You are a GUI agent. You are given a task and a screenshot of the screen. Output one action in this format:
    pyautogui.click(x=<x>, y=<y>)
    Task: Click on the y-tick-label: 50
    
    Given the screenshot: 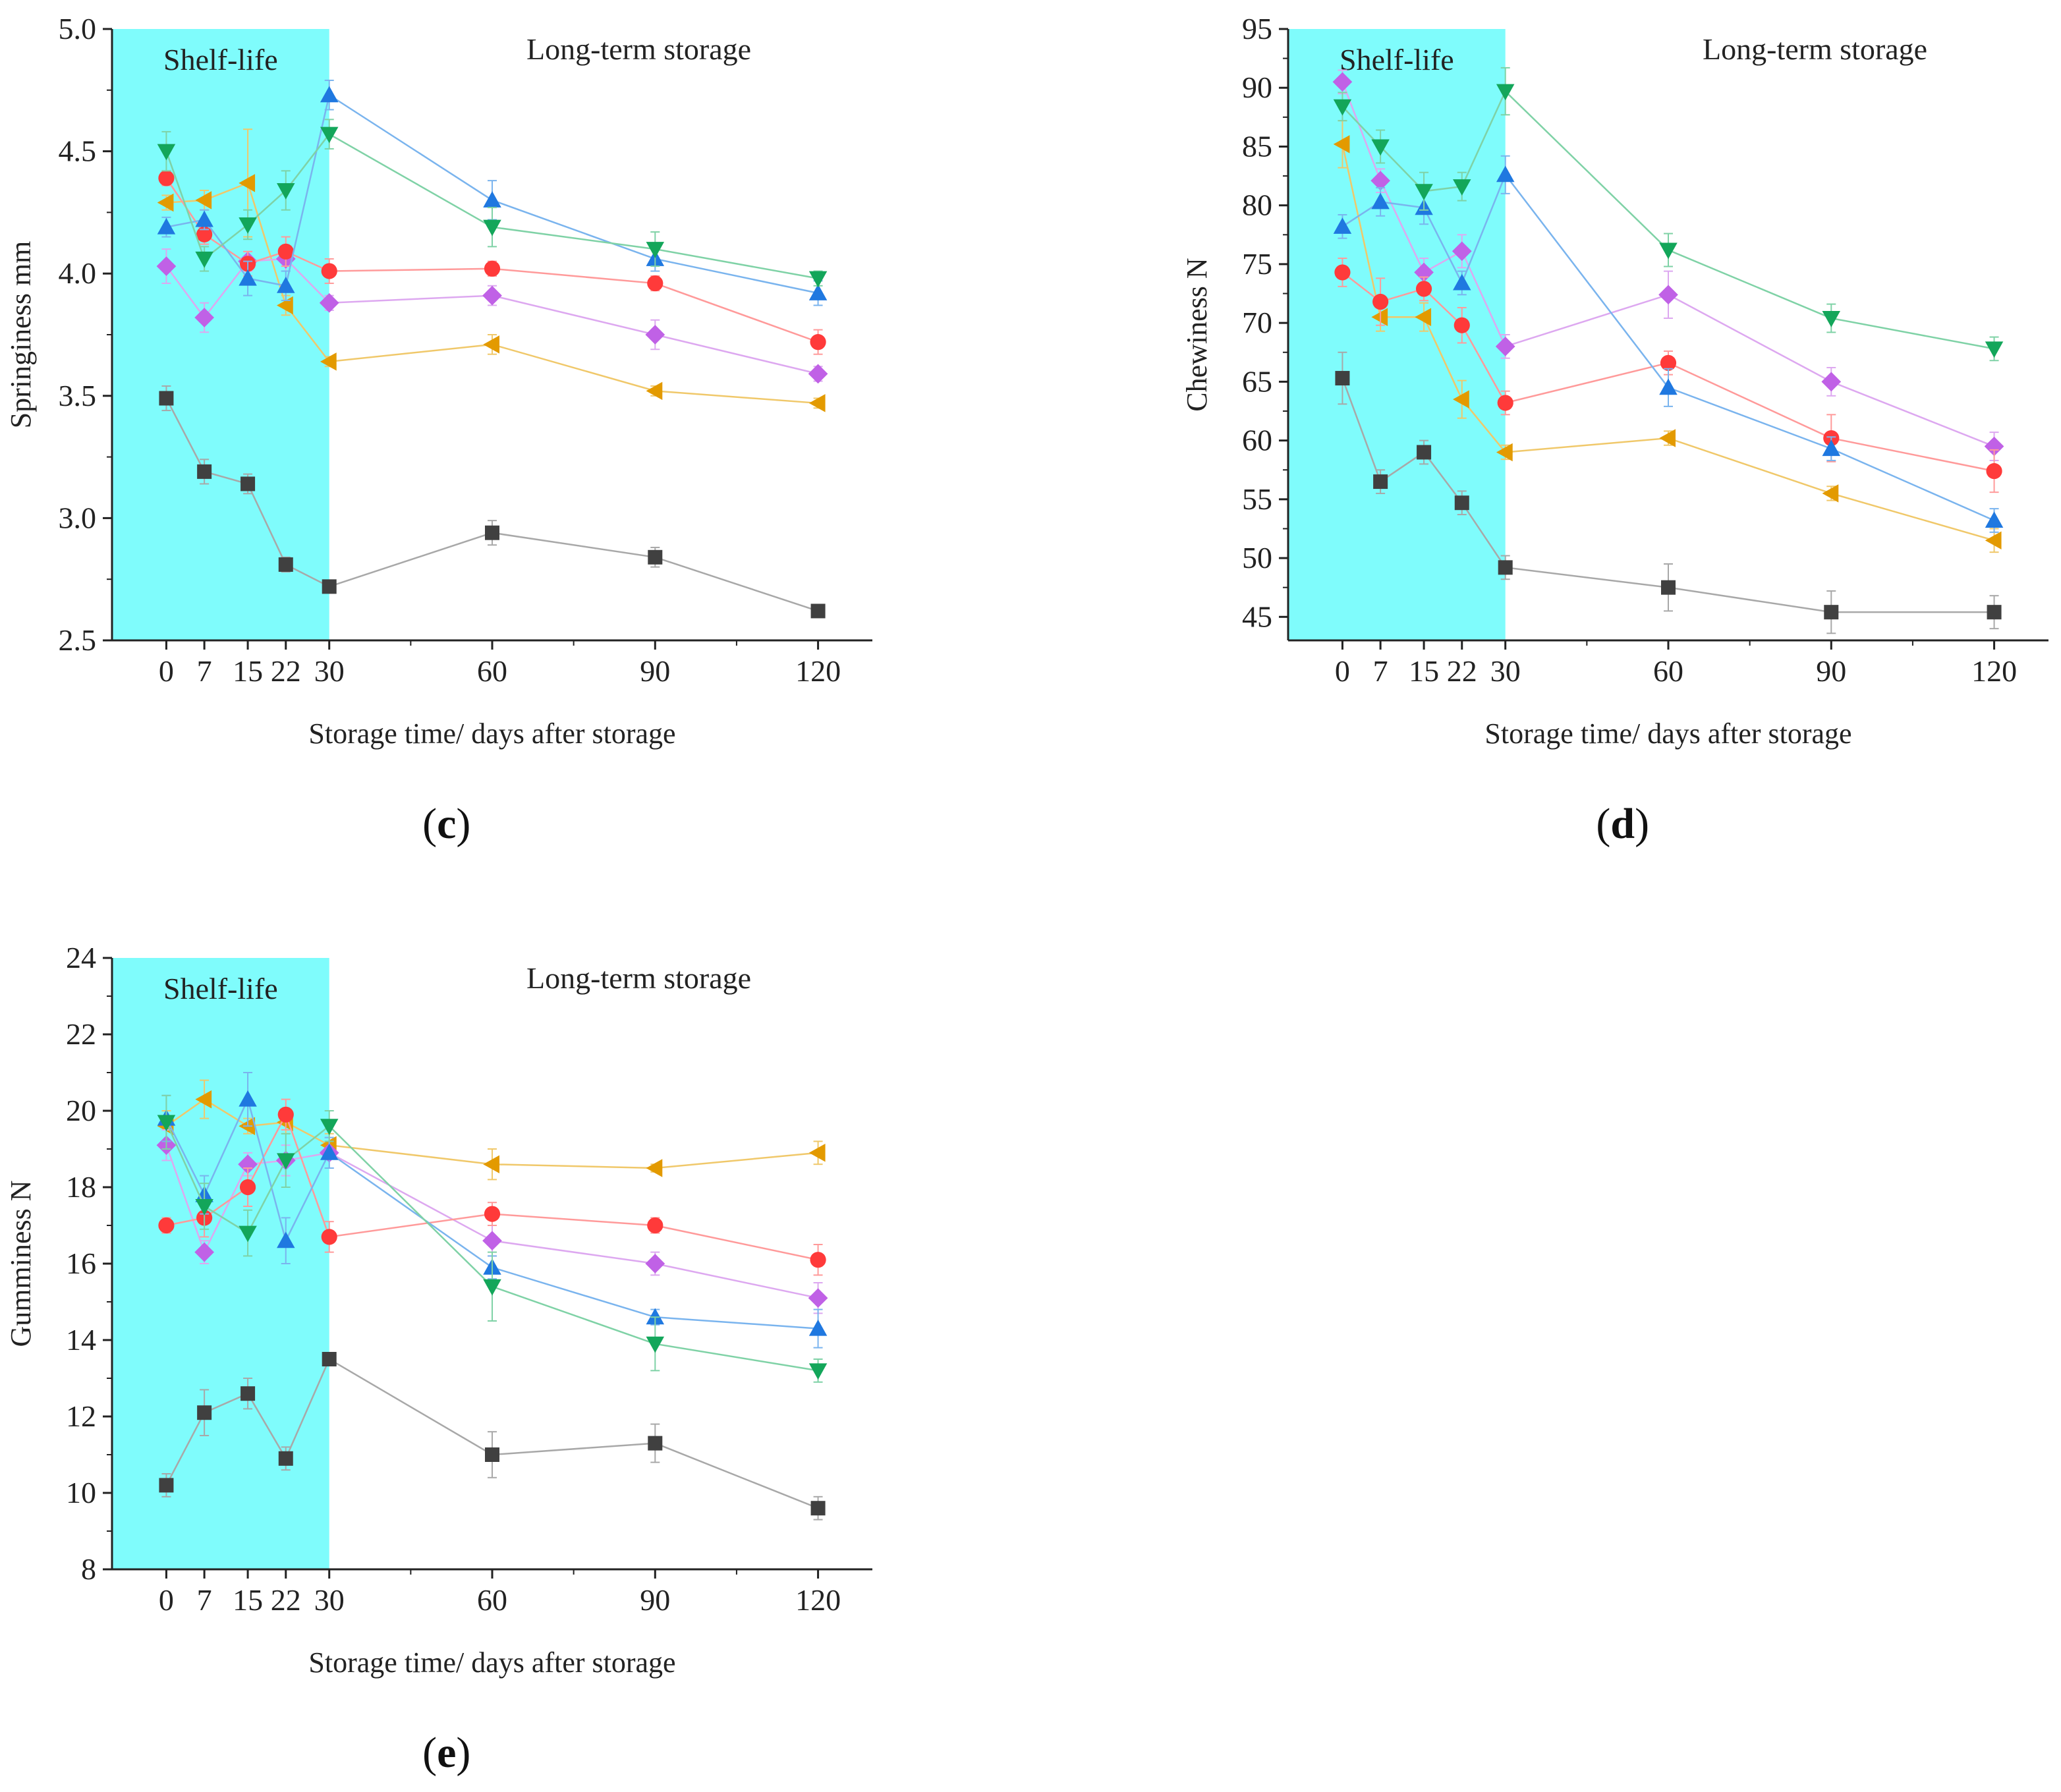 What is the action you would take?
    pyautogui.click(x=1257, y=557)
    